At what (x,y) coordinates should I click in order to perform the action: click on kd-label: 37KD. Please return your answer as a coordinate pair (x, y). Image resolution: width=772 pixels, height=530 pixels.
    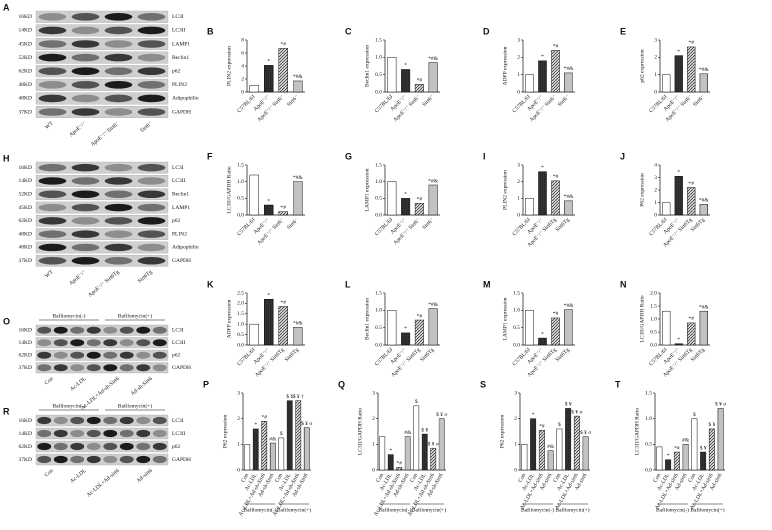
    Looking at the image, I should click on (25, 368).